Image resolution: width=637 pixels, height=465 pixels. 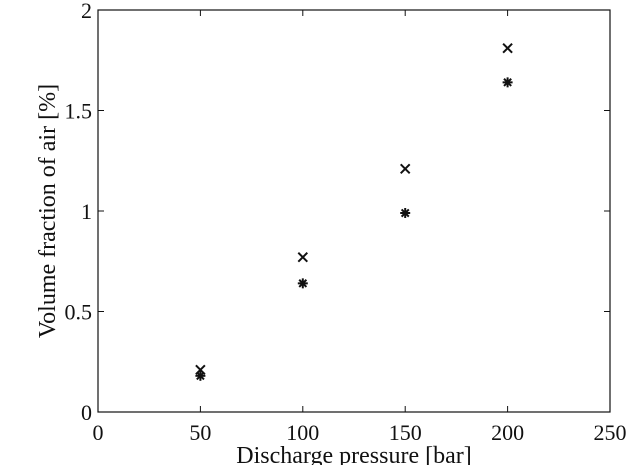 I want to click on x-axis-label: Discharge pressure [bar], so click(x=353, y=454).